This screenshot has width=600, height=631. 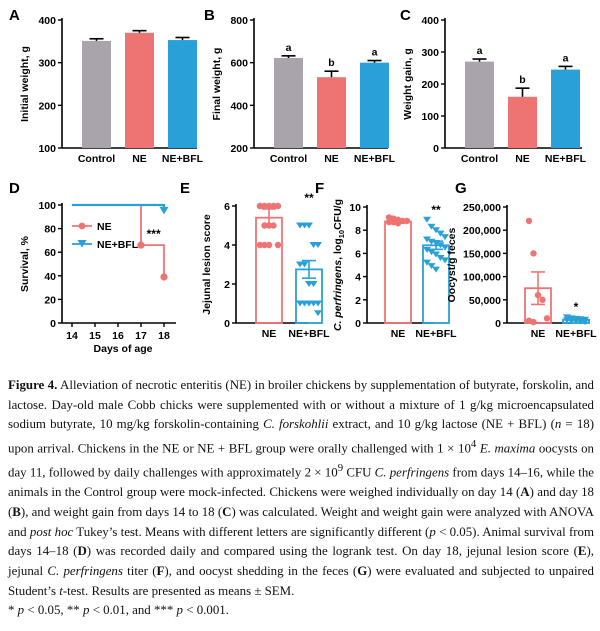 I want to click on panel-label-G: G, so click(x=461, y=188).